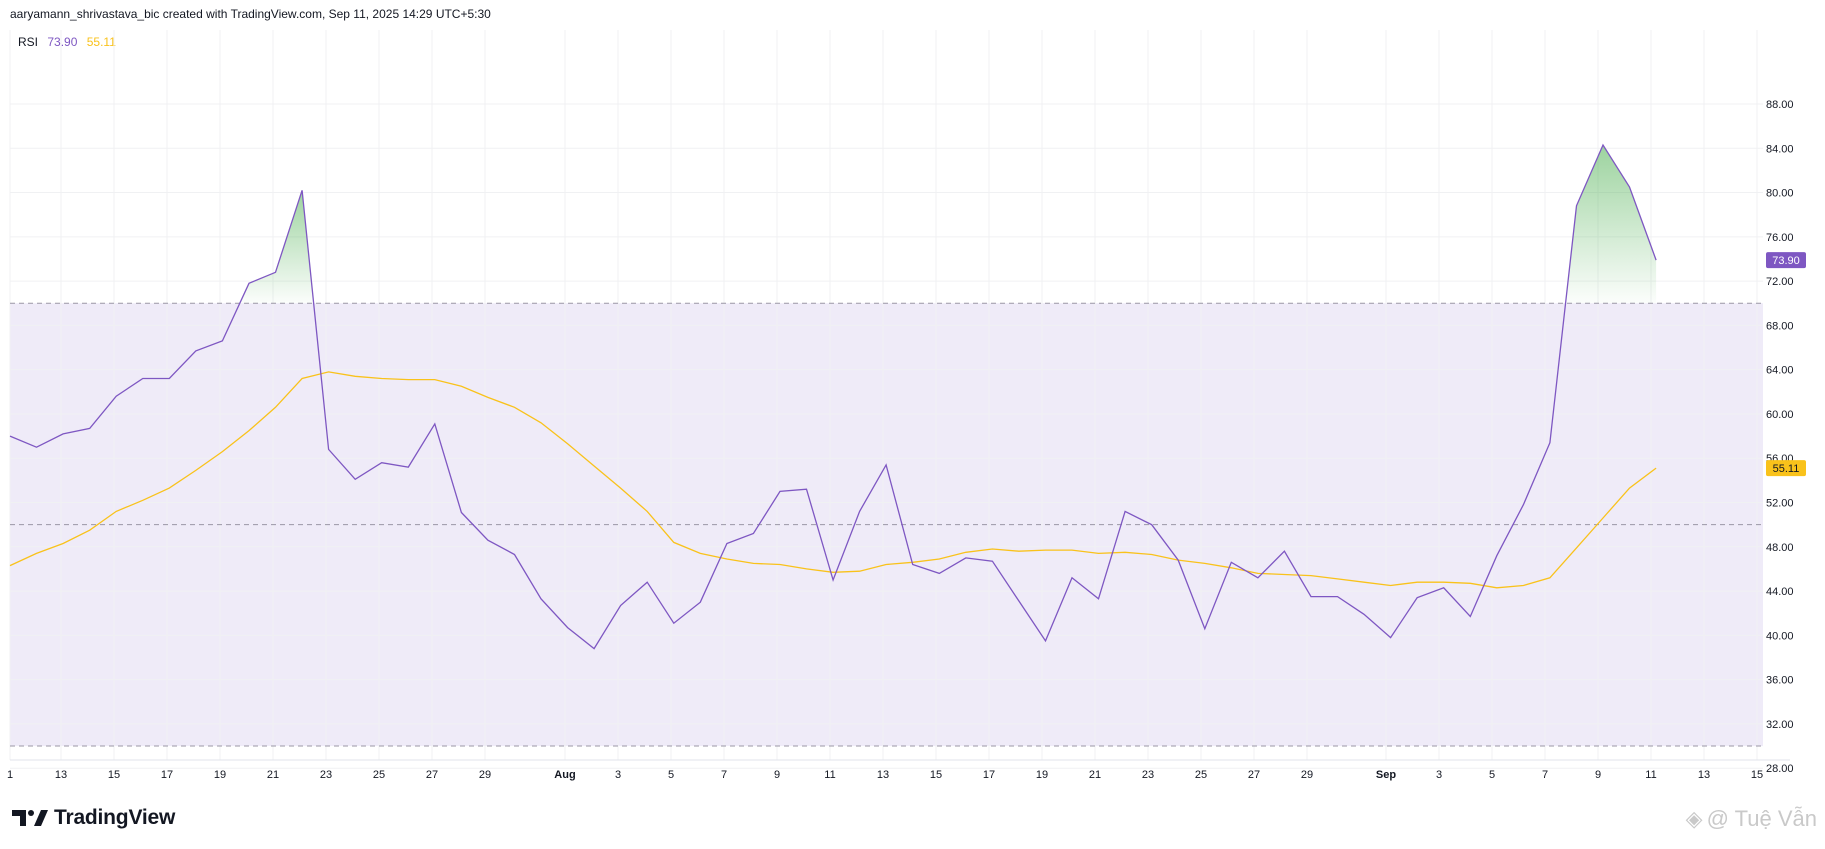  What do you see at coordinates (1780, 769) in the screenshot?
I see `y-tick-label: 28.00` at bounding box center [1780, 769].